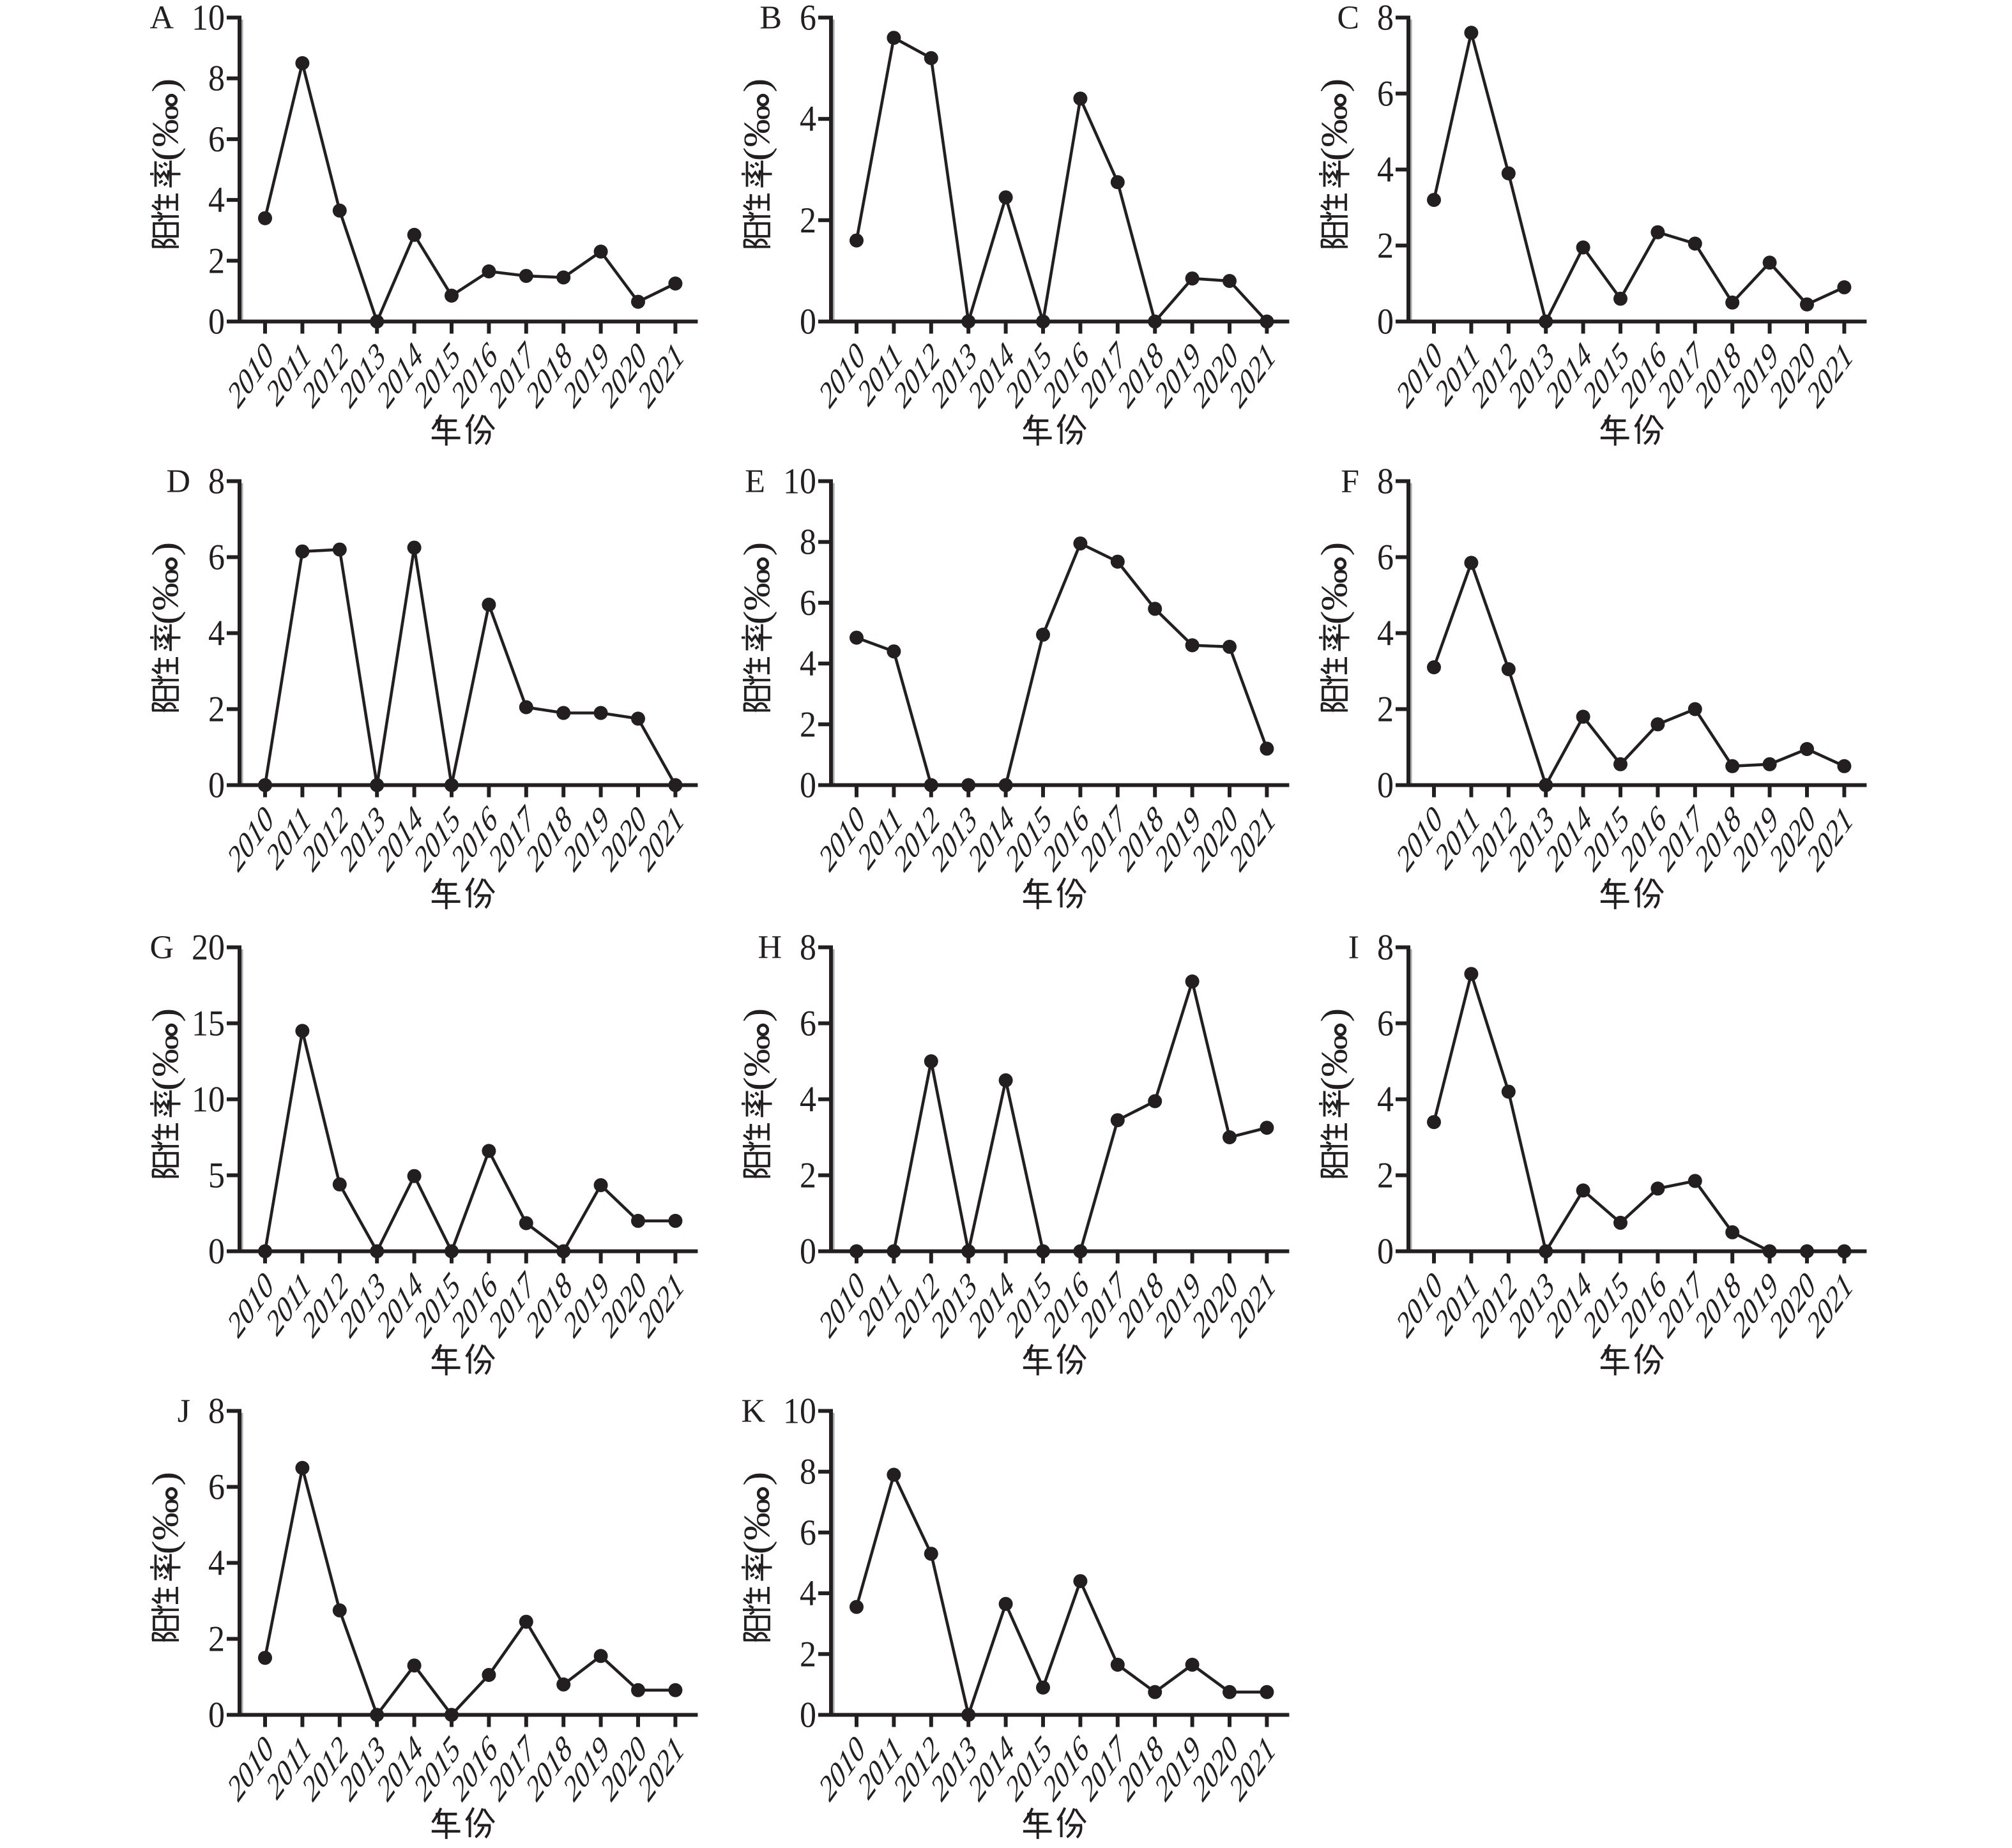 This screenshot has width=2012, height=1848. What do you see at coordinates (184, 1411) in the screenshot?
I see `svg-text: J` at bounding box center [184, 1411].